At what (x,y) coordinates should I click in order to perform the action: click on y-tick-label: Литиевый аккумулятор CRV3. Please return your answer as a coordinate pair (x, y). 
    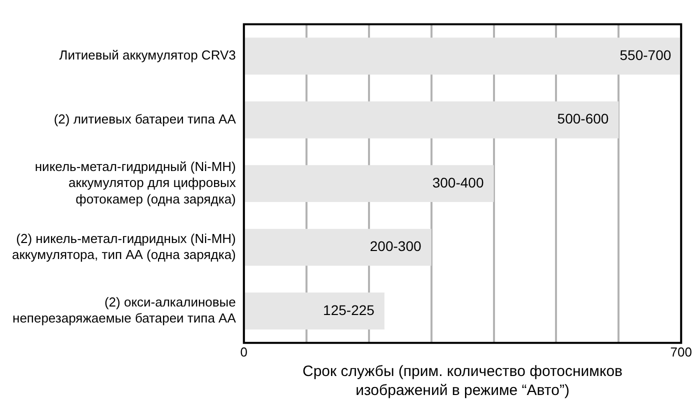
    Looking at the image, I should click on (147, 55).